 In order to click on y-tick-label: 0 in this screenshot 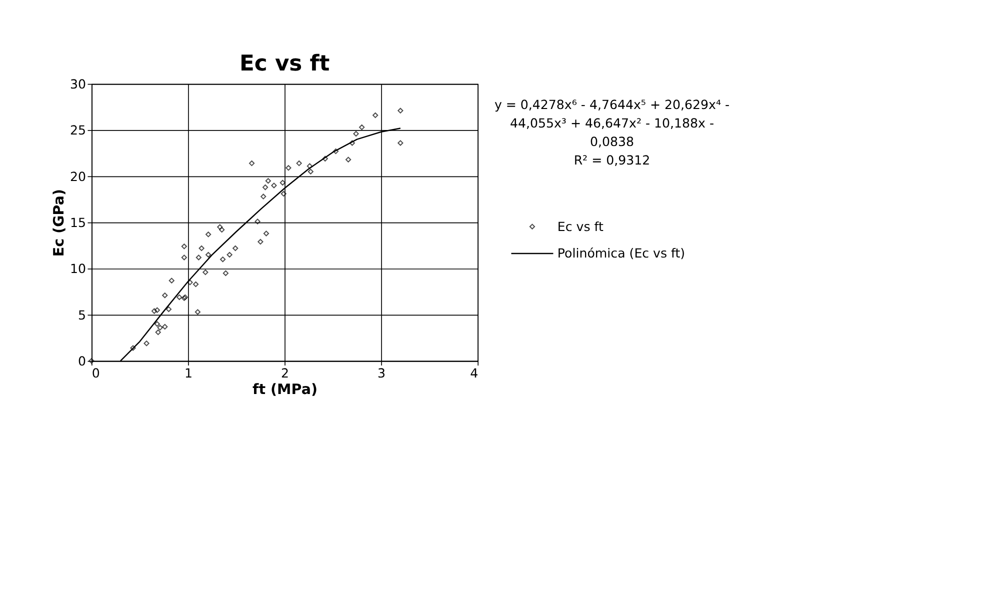, I will do `click(82, 361)`.